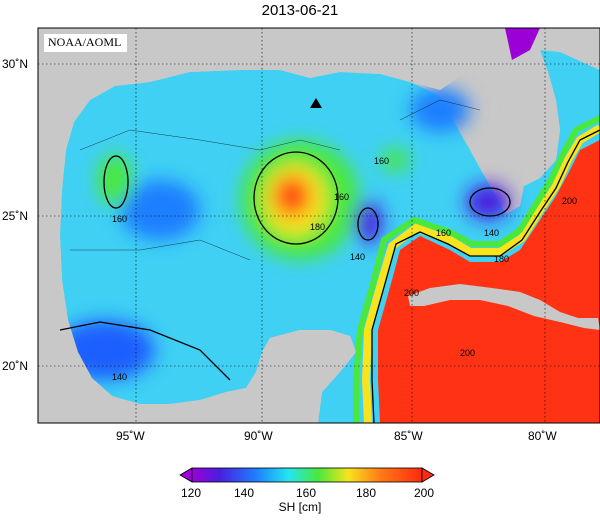  What do you see at coordinates (186, 475) in the screenshot?
I see `colorbar-low-arrow` at bounding box center [186, 475].